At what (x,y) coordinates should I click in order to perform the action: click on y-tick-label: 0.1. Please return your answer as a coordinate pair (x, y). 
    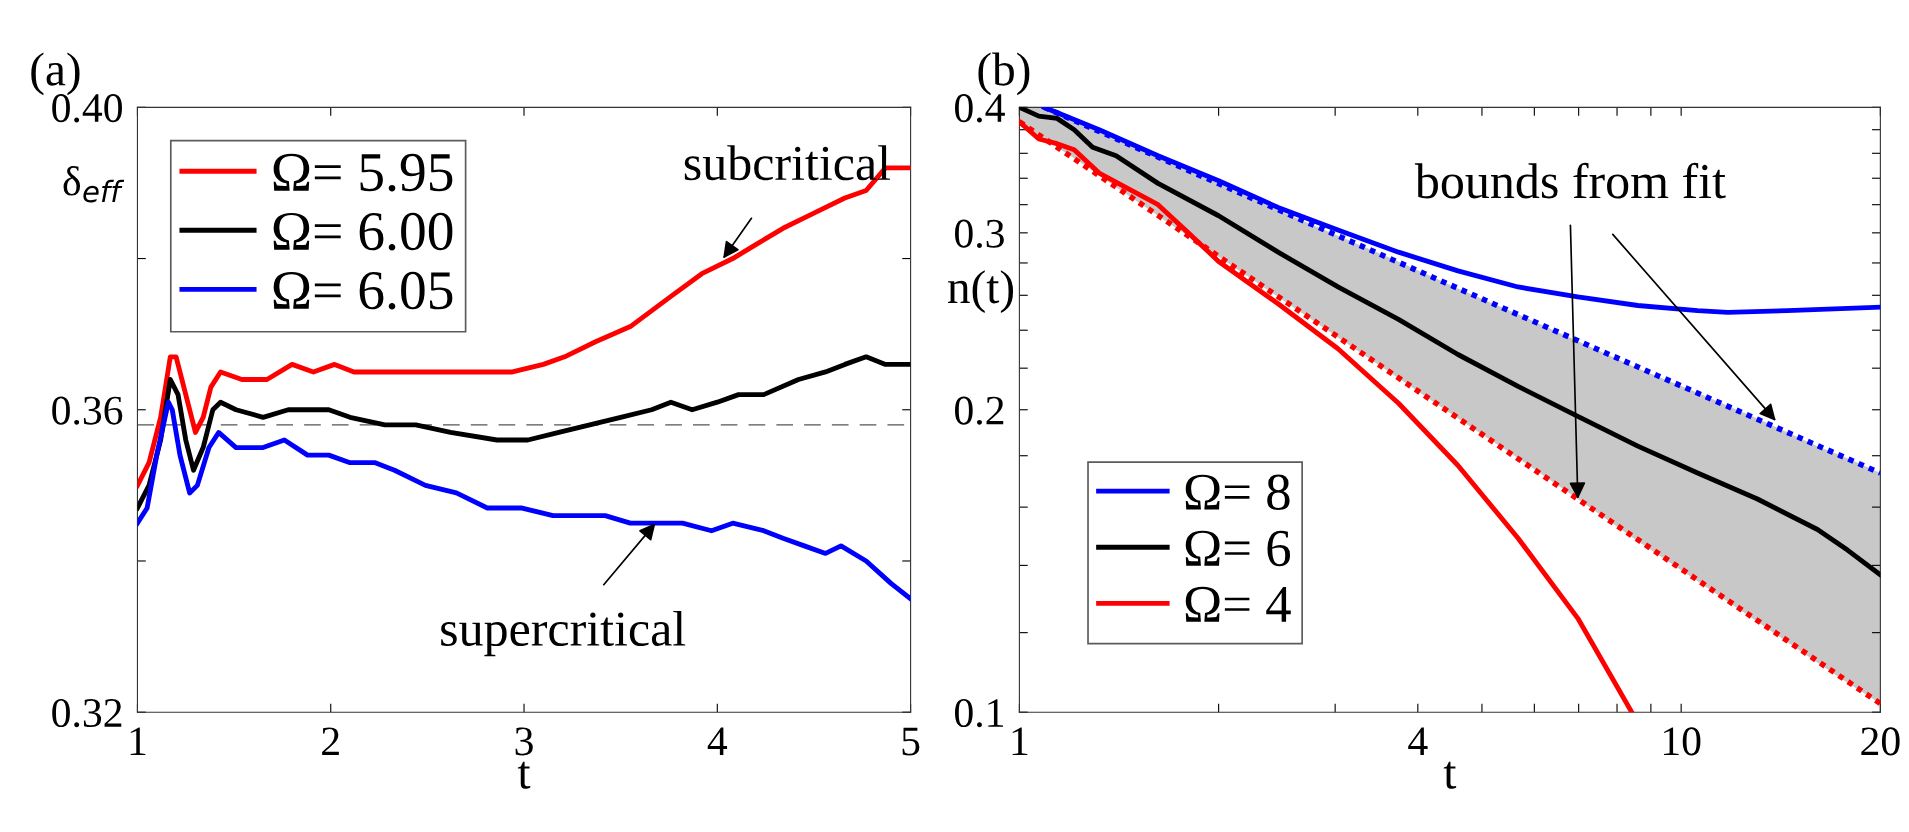
    Looking at the image, I should click on (979, 713).